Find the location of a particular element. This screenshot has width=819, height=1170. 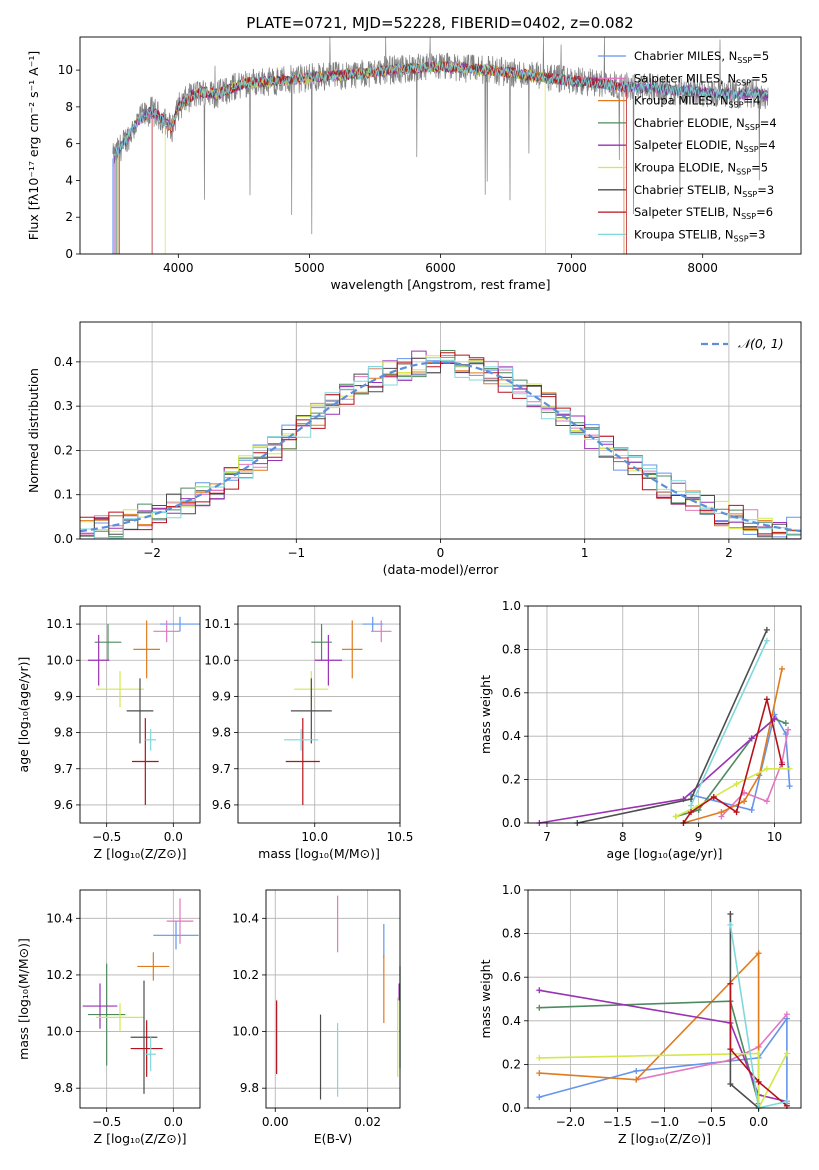

x-tick-label: 10.0 is located at coordinates (314, 837).